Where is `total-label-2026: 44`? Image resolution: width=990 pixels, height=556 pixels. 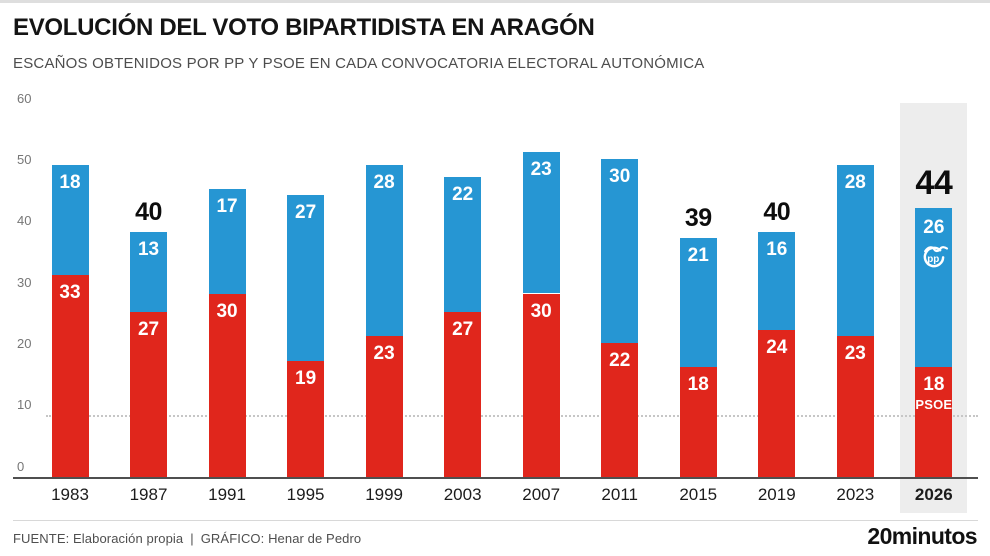 total-label-2026: 44 is located at coordinates (934, 182).